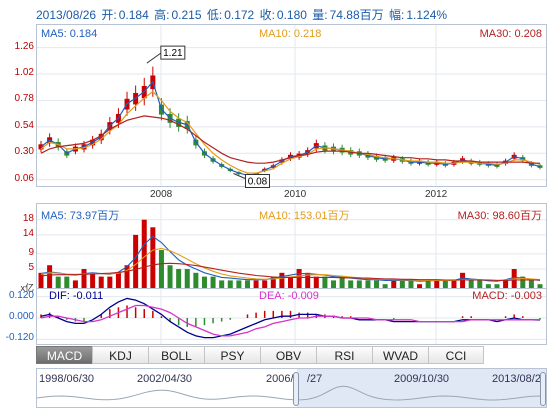  What do you see at coordinates (28, 218) in the screenshot?
I see `volume-y-tick: 18` at bounding box center [28, 218].